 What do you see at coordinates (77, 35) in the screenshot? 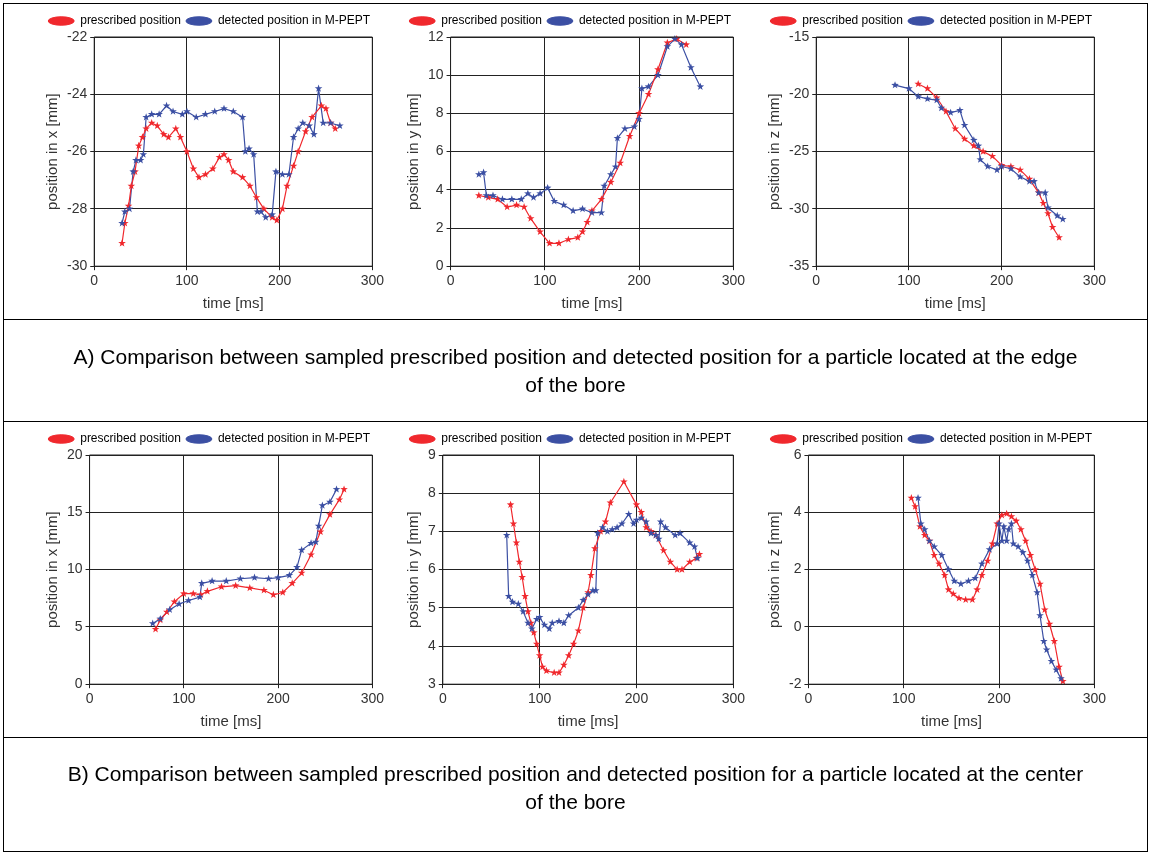
I see `y-tick-label: -22` at bounding box center [77, 35].